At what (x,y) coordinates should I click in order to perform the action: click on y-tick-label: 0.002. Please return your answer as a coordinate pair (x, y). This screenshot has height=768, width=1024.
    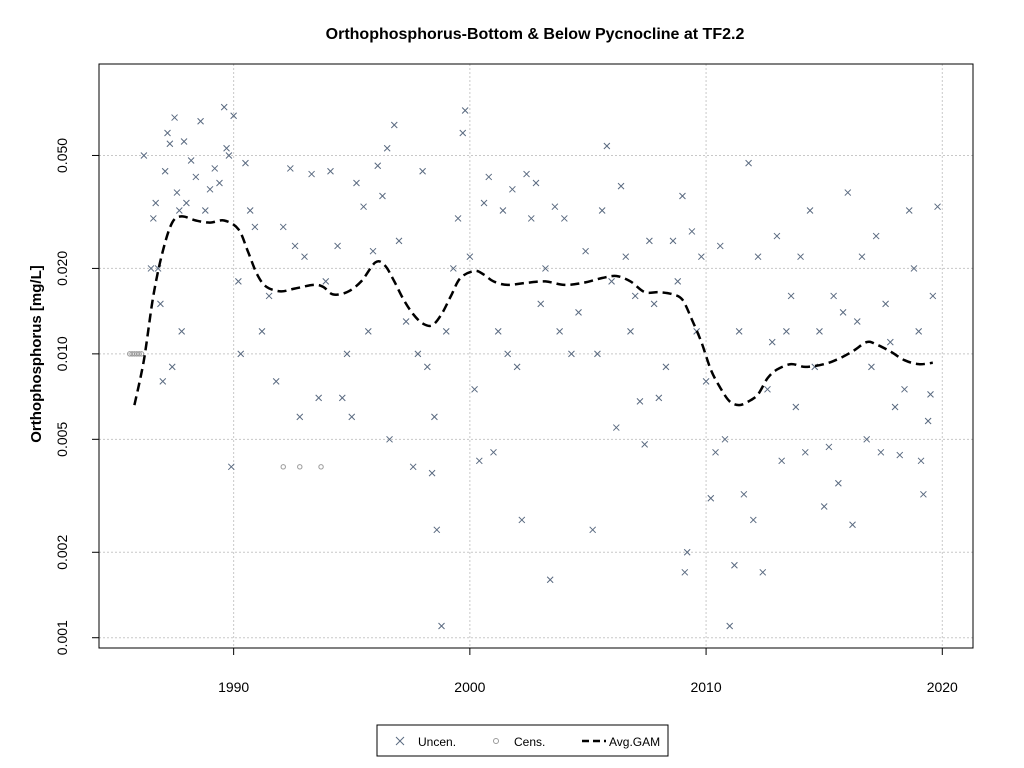
    Looking at the image, I should click on (62, 552).